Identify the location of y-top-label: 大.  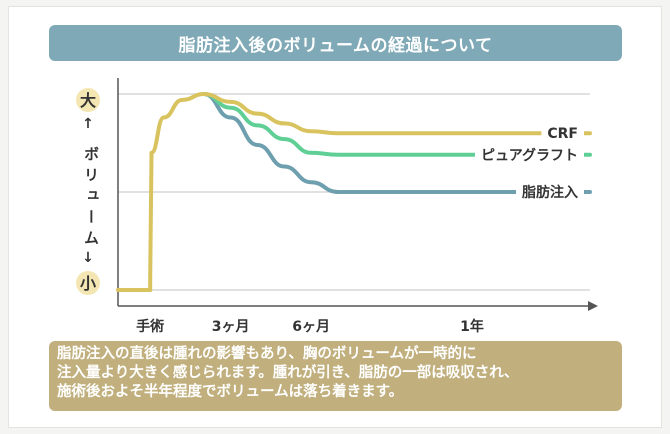
(88, 100).